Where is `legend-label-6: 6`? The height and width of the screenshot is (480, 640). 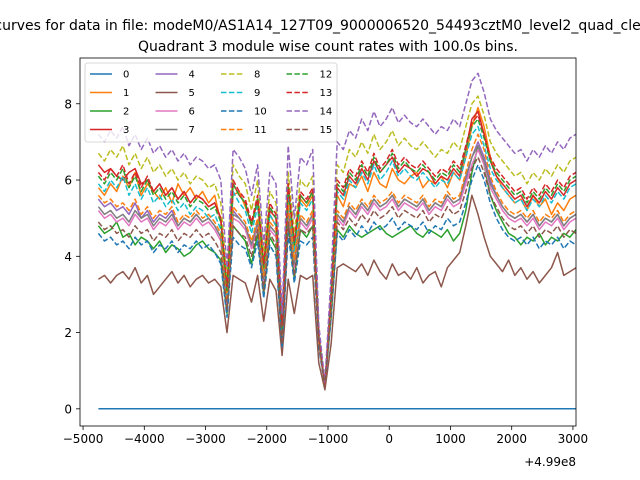 legend-label-6: 6 is located at coordinates (192, 112).